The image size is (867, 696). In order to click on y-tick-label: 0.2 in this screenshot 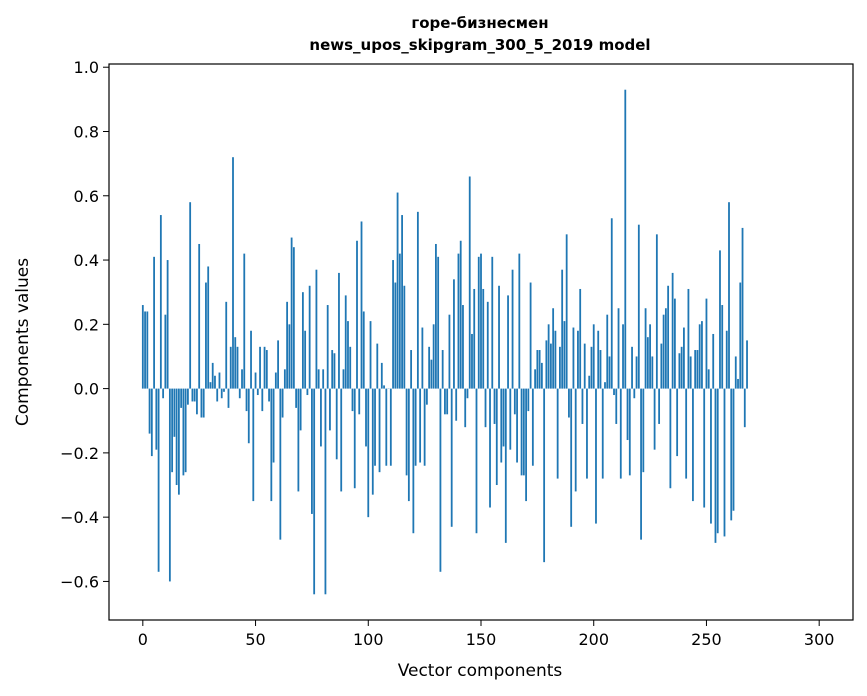, I will do `click(86, 324)`.